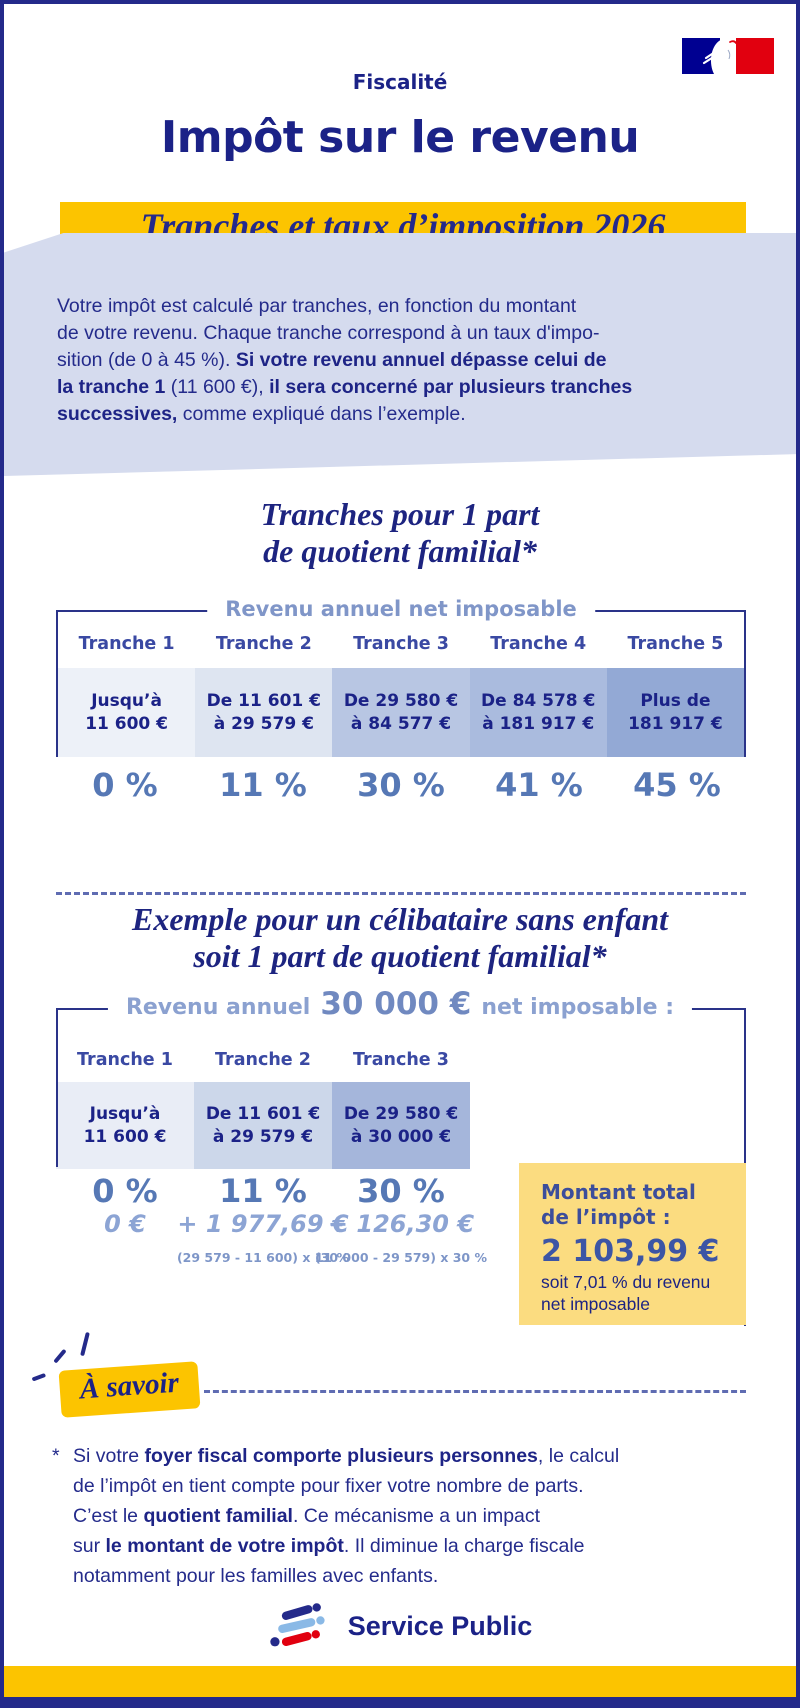 The width and height of the screenshot is (800, 1708). What do you see at coordinates (400, 82) in the screenshot?
I see `category-label: Fiscalité` at bounding box center [400, 82].